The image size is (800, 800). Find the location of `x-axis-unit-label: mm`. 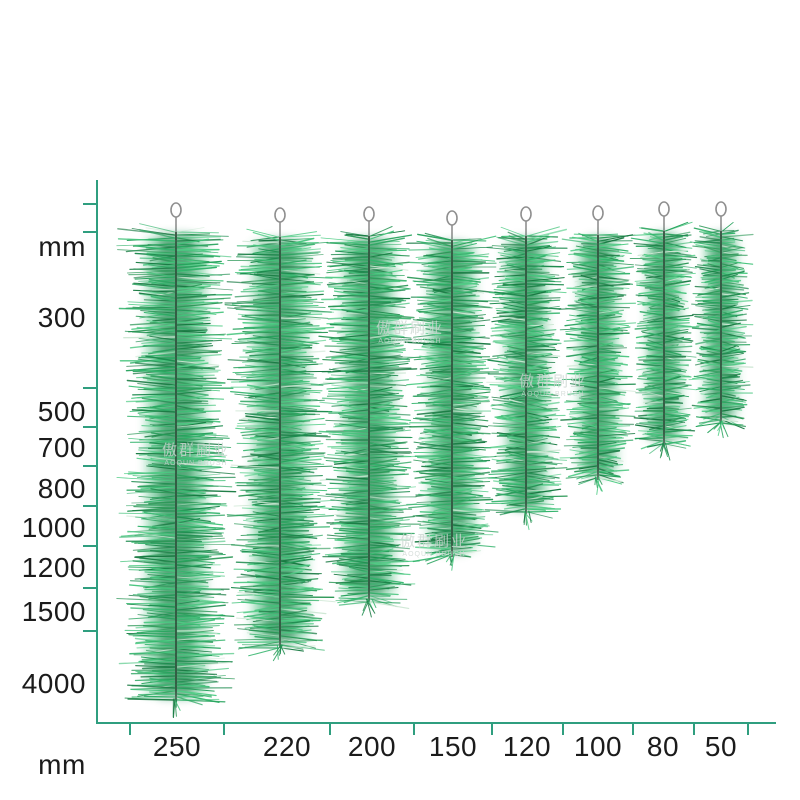

x-axis-unit-label: mm is located at coordinates (62, 764).